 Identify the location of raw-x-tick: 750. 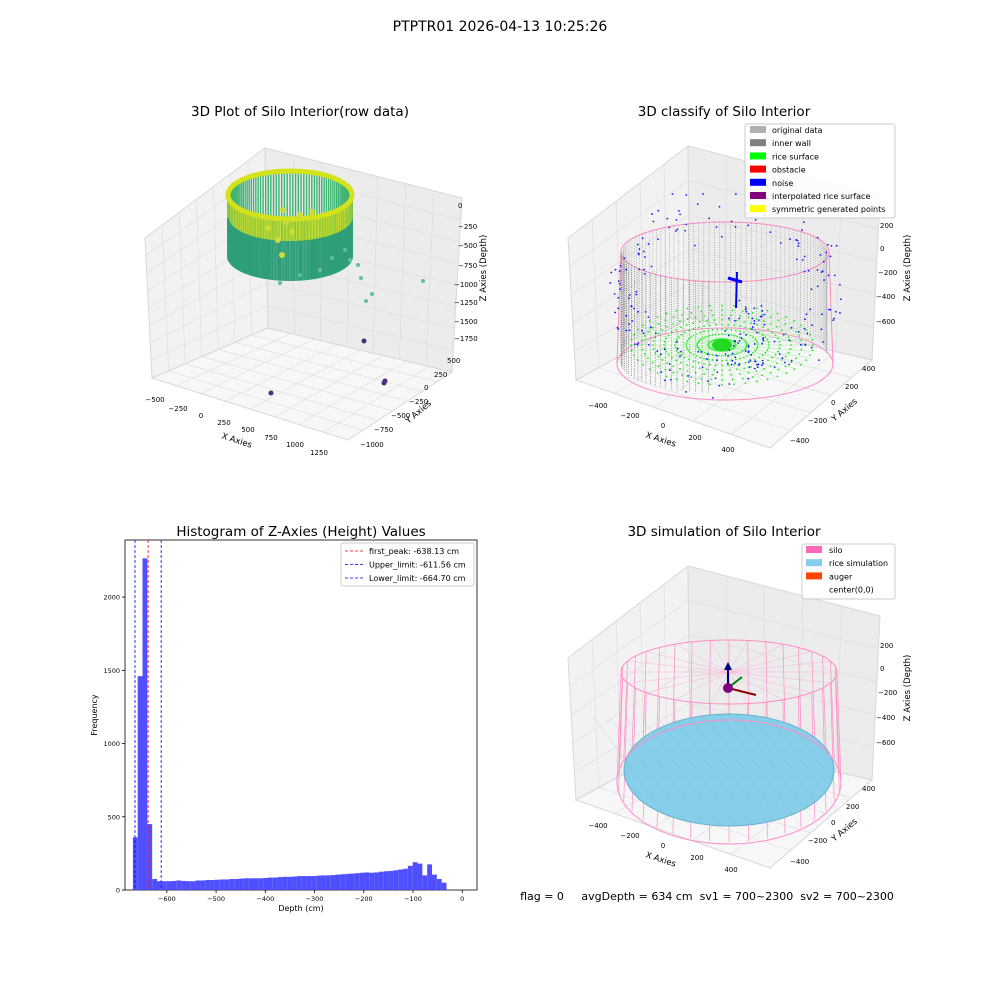
(270, 438).